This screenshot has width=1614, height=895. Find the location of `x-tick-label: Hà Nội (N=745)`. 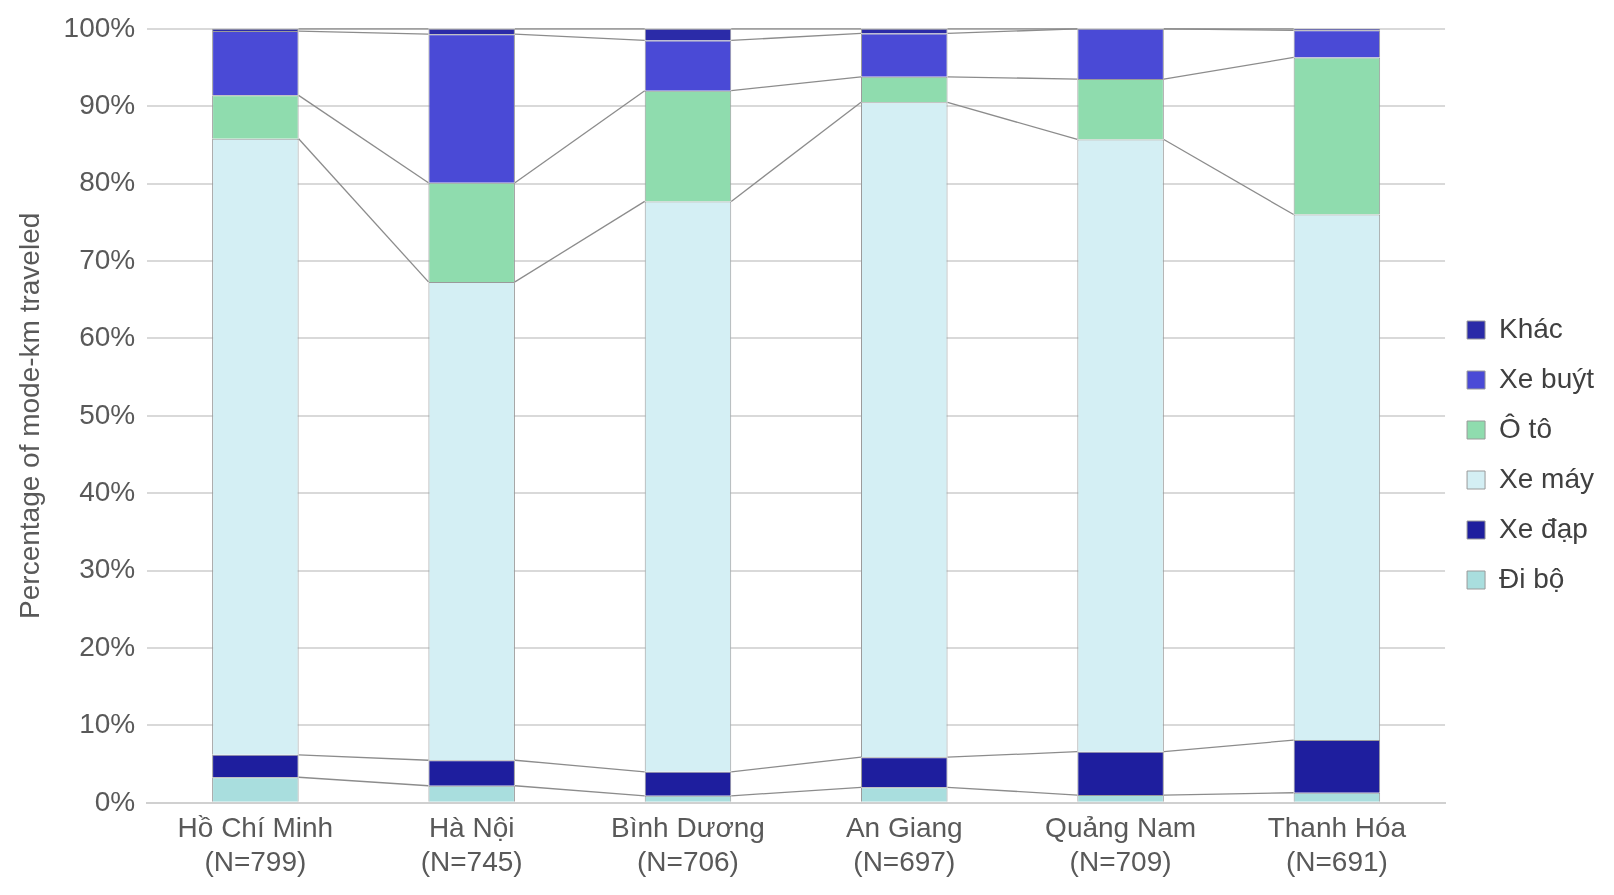

x-tick-label: Hà Nội (N=745) is located at coordinates (471, 844).